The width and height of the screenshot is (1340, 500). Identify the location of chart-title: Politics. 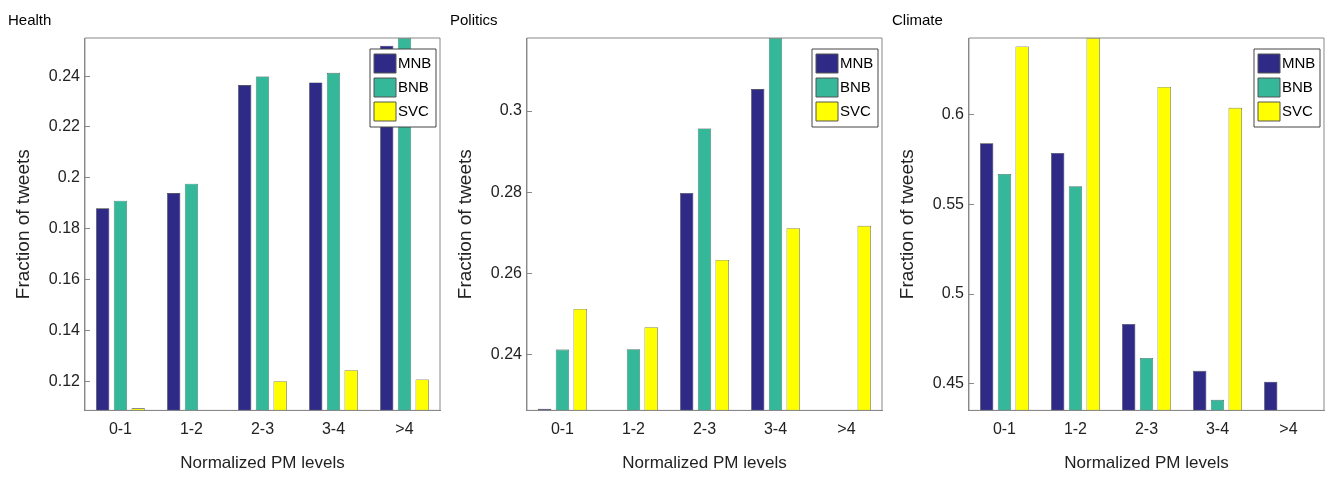
(474, 20).